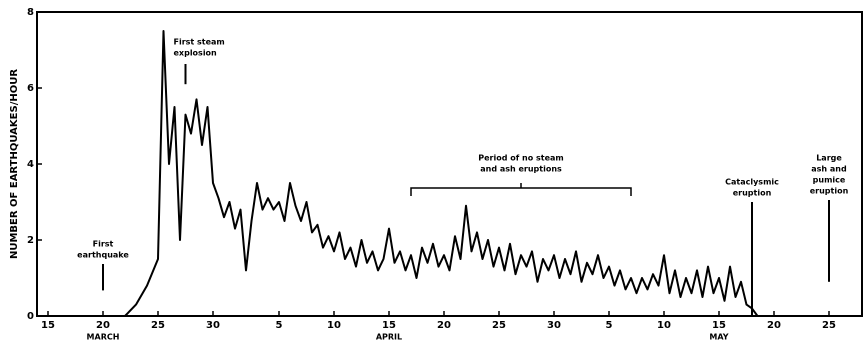 The width and height of the screenshot is (865, 347). What do you see at coordinates (199, 42) in the screenshot?
I see `annotation-text: First steam` at bounding box center [199, 42].